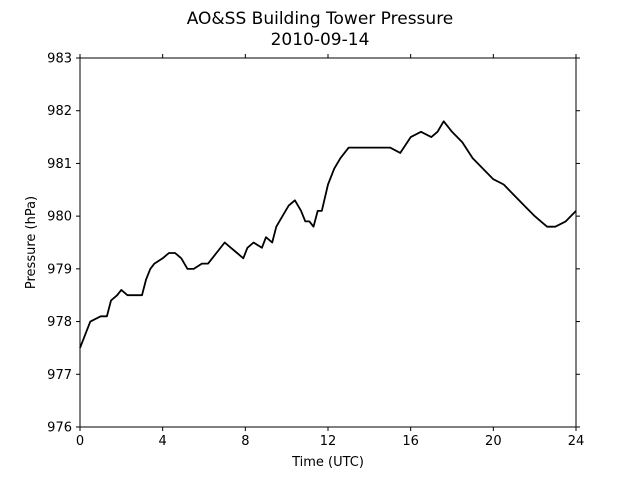  I want to click on x-tick-label: 4, so click(163, 441).